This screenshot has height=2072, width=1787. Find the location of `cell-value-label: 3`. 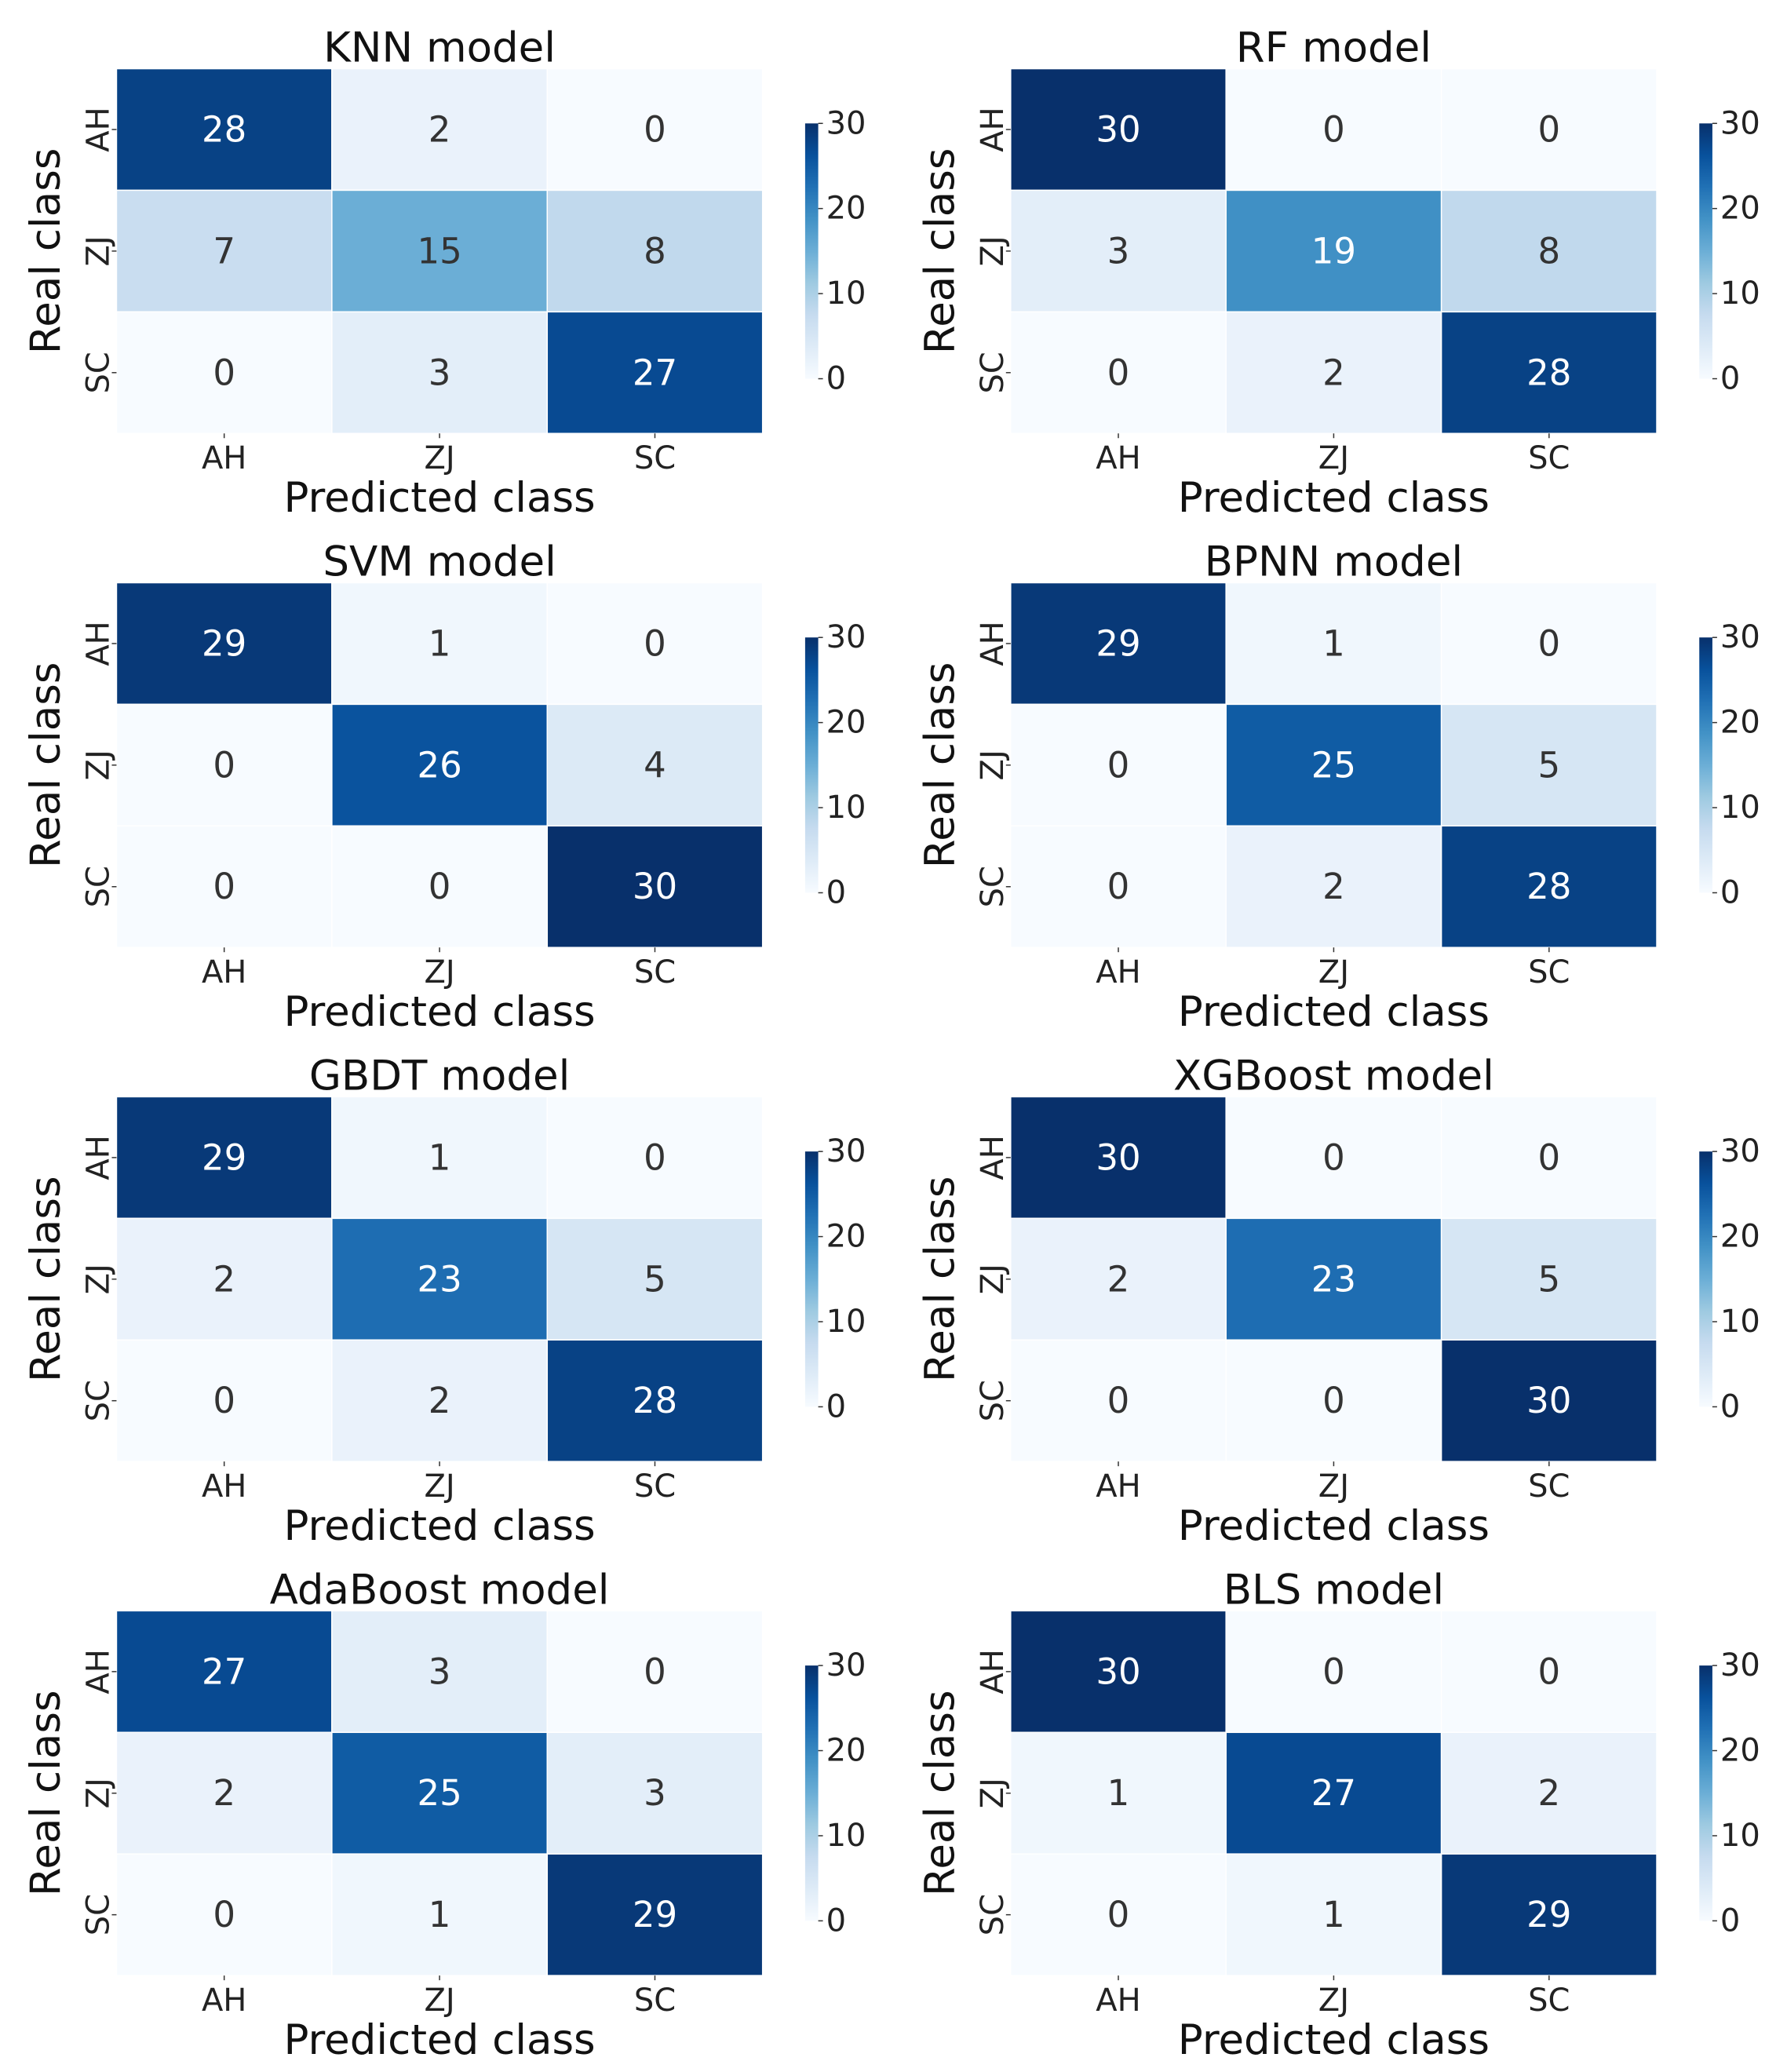

cell-value-label: 3 is located at coordinates (1118, 251).